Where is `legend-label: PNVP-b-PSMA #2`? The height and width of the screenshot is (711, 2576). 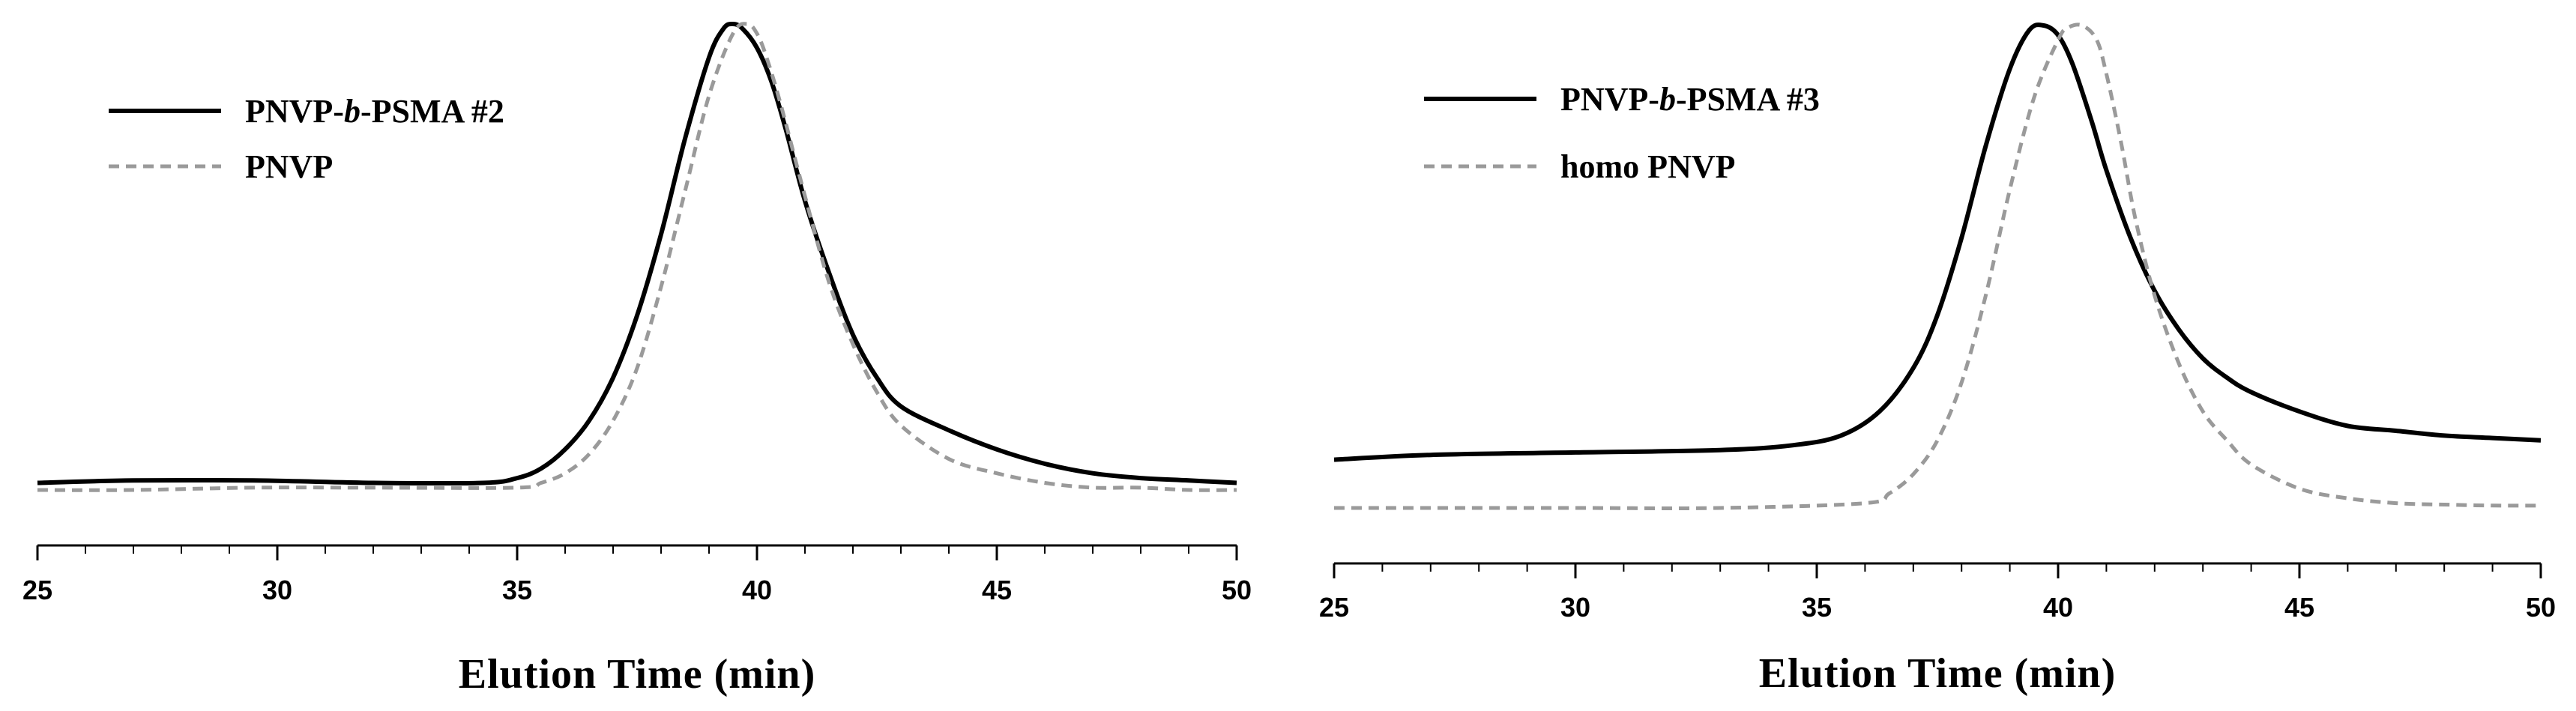
legend-label: PNVP-b-PSMA #2 is located at coordinates (375, 111).